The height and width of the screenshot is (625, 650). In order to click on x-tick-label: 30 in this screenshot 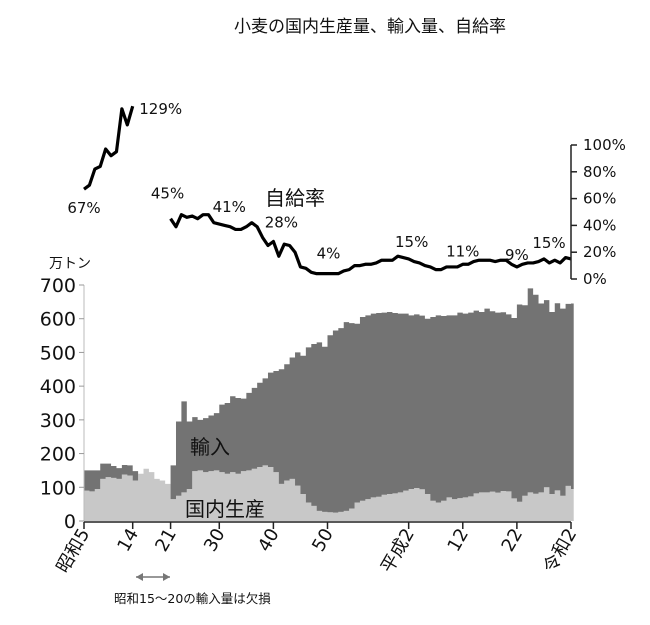, I will do `click(215, 540)`.